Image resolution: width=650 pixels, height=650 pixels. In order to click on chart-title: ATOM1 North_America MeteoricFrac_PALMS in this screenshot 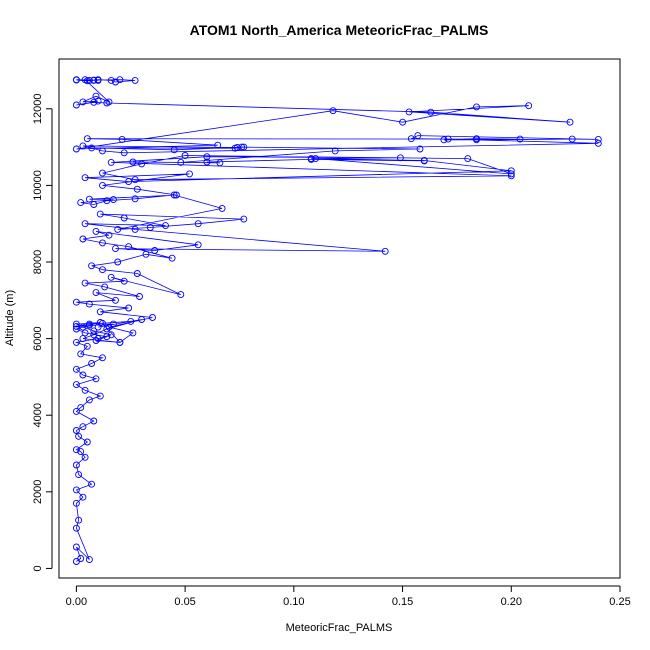, I will do `click(339, 30)`.